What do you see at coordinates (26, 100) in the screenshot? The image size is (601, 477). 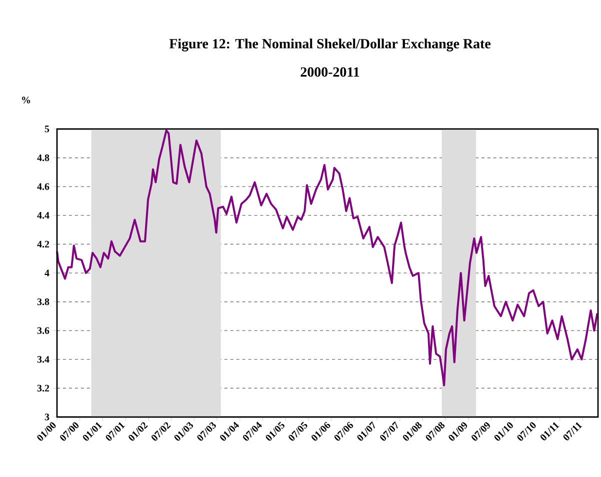 I see `y-axis-title: %` at bounding box center [26, 100].